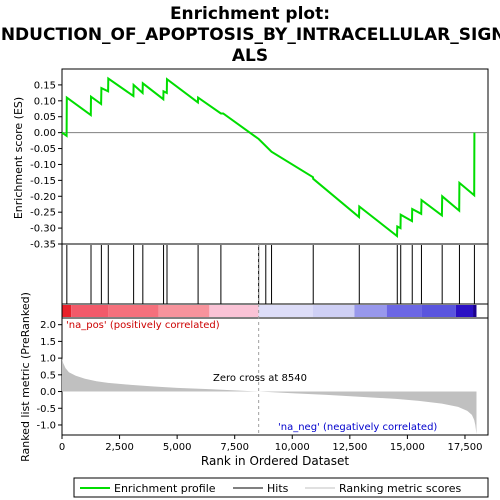 This screenshot has height=500, width=500. I want to click on es-y-tick-label: -0.25, so click(43, 213).